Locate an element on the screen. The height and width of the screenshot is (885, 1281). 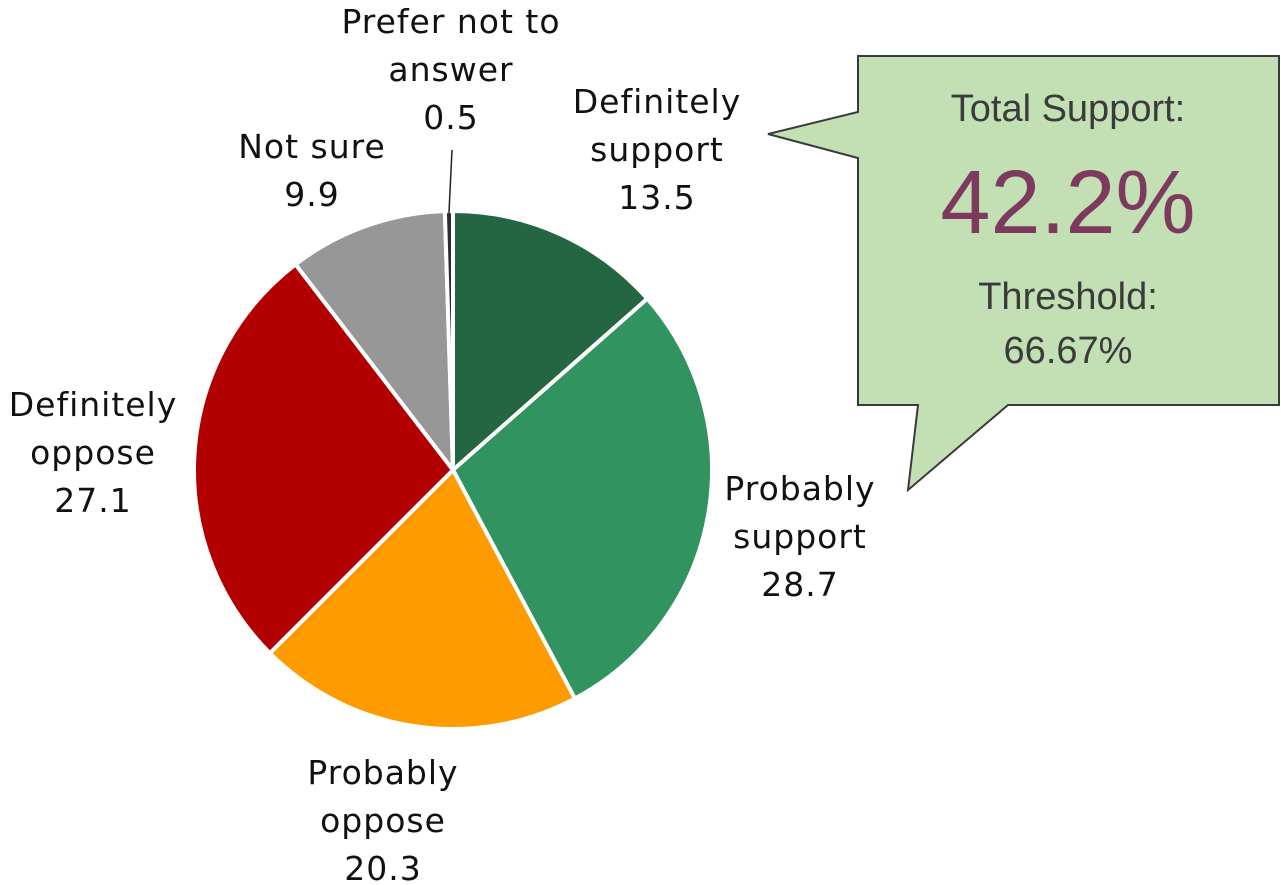
pie-slice-probably-oppose is located at coordinates (422, 599).